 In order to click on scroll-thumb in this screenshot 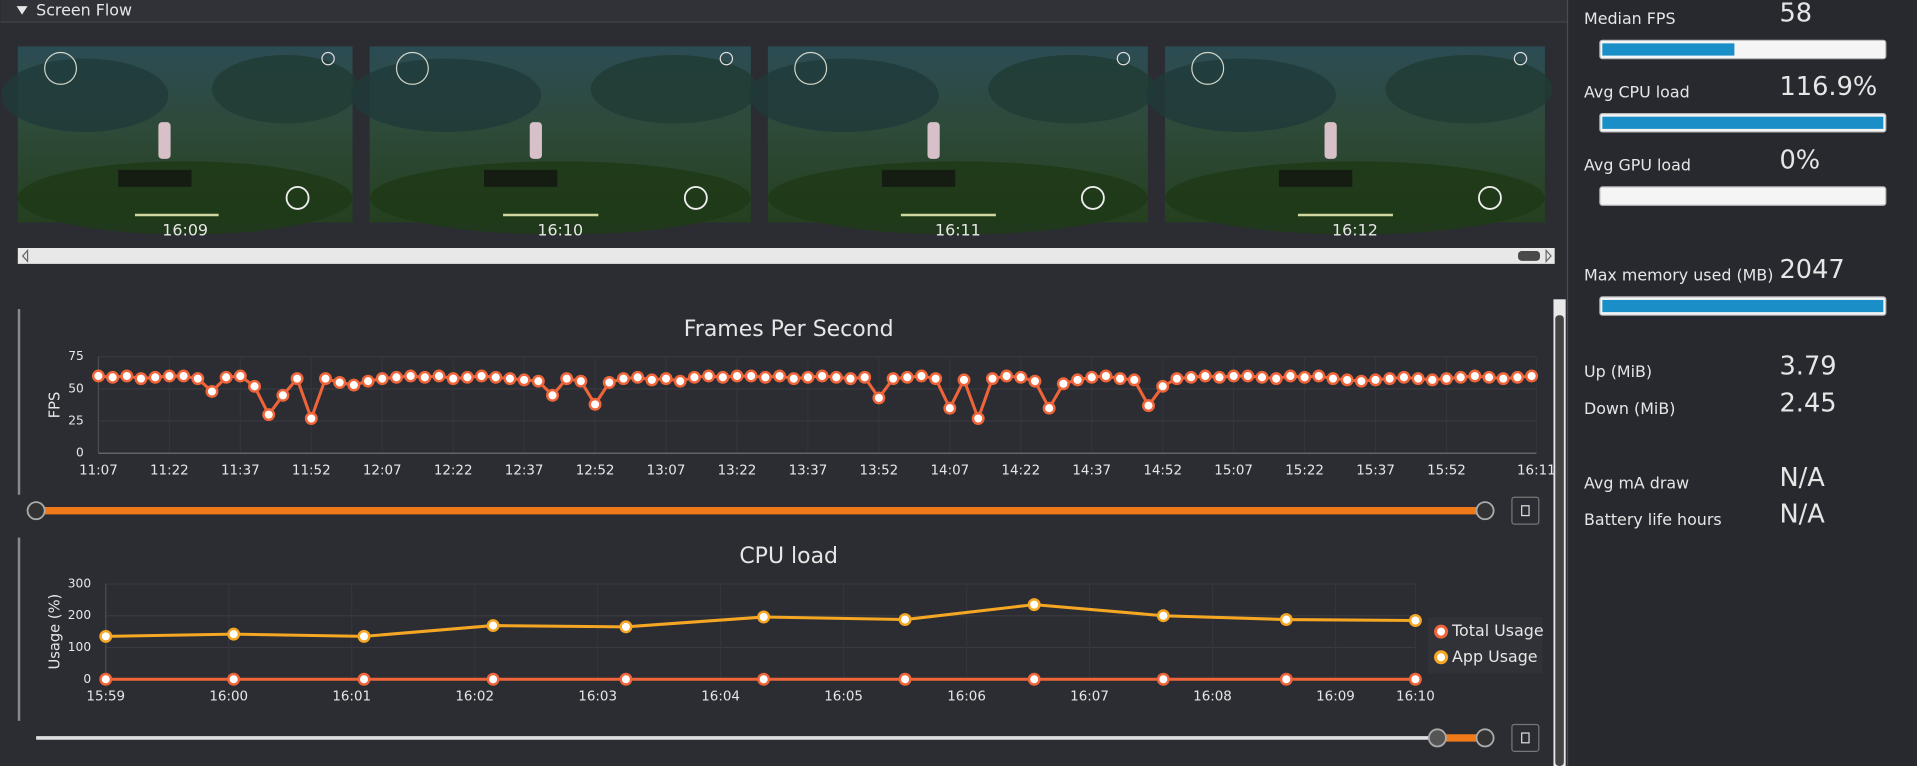, I will do `click(1529, 256)`.